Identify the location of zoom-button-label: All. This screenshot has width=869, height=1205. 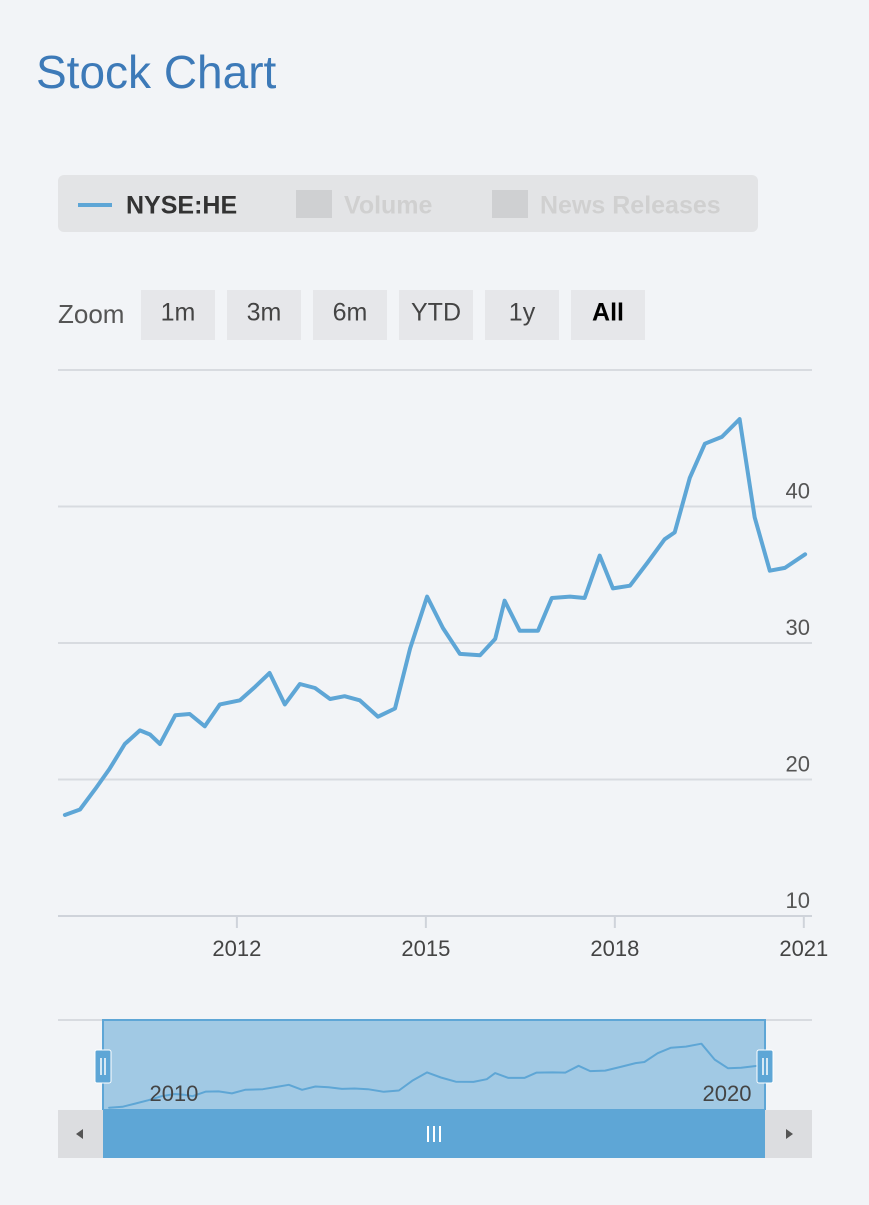
(608, 313).